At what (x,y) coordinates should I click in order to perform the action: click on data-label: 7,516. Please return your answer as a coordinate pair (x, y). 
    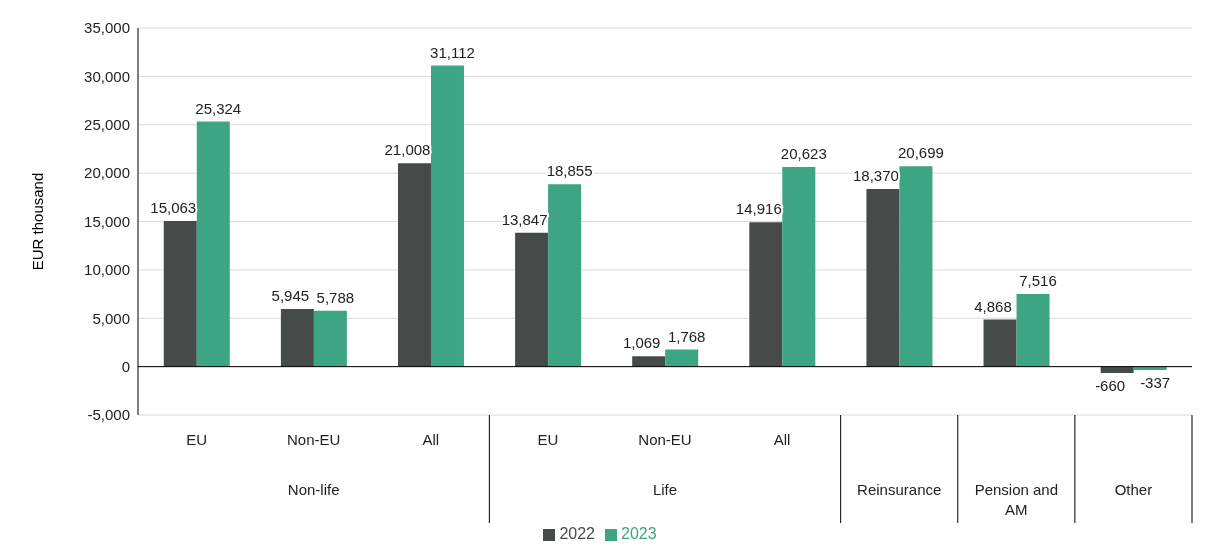
    Looking at the image, I should click on (1038, 280).